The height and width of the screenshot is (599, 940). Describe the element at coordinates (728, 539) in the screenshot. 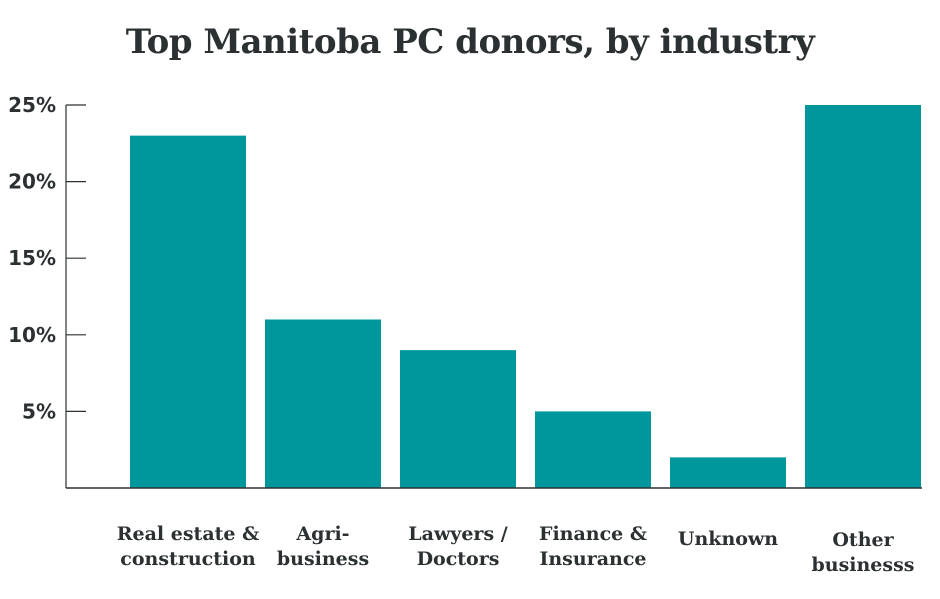

I see `x-tick-label: Unknown` at that location.